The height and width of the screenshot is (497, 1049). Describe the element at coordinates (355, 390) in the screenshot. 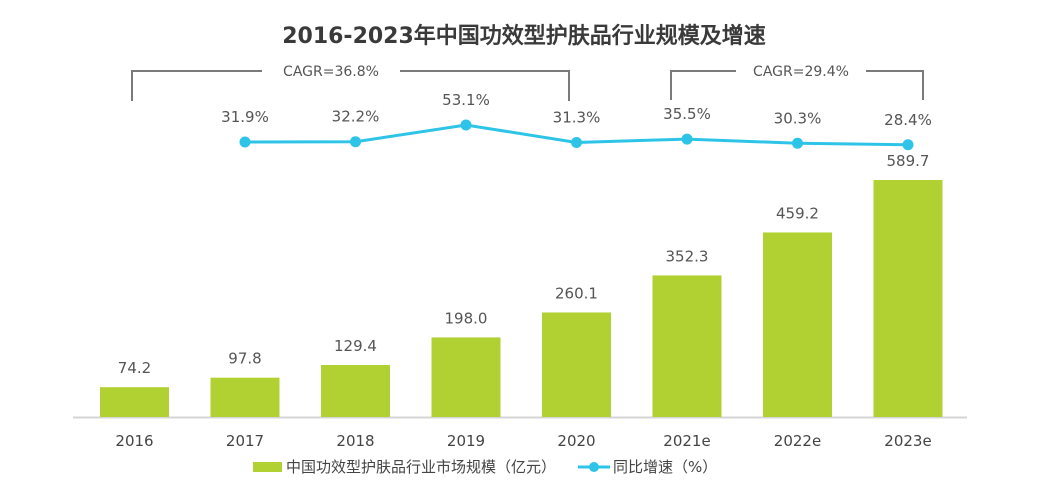

I see `bar-2018` at that location.